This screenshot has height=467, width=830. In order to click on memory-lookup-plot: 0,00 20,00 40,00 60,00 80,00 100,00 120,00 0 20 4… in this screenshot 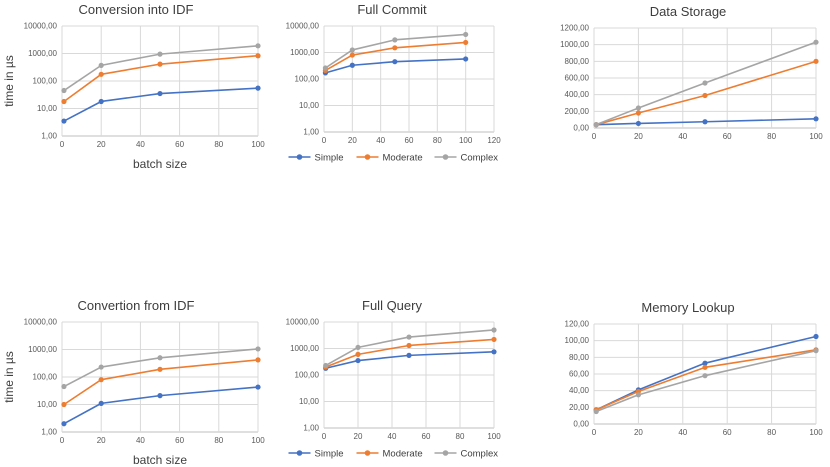, I will do `click(694, 379)`.